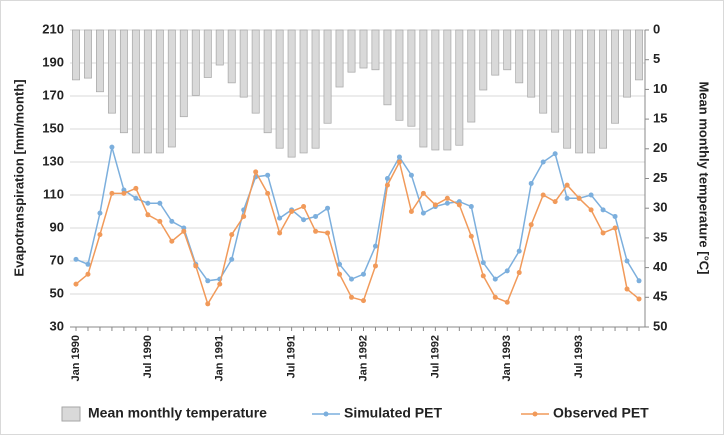 This screenshot has height=435, width=724. Describe the element at coordinates (53, 160) in the screenshot. I see `y-tick-label: 130` at that location.